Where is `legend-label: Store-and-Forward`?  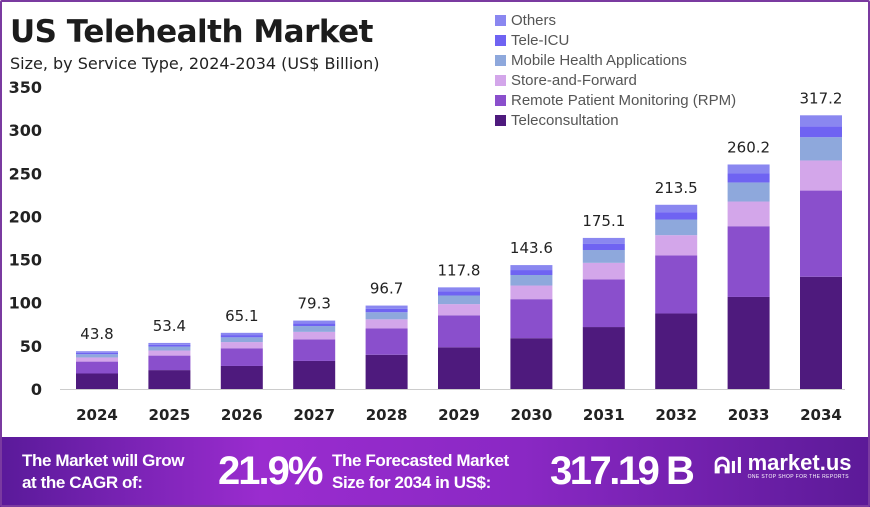
legend-label: Store-and-Forward is located at coordinates (574, 80).